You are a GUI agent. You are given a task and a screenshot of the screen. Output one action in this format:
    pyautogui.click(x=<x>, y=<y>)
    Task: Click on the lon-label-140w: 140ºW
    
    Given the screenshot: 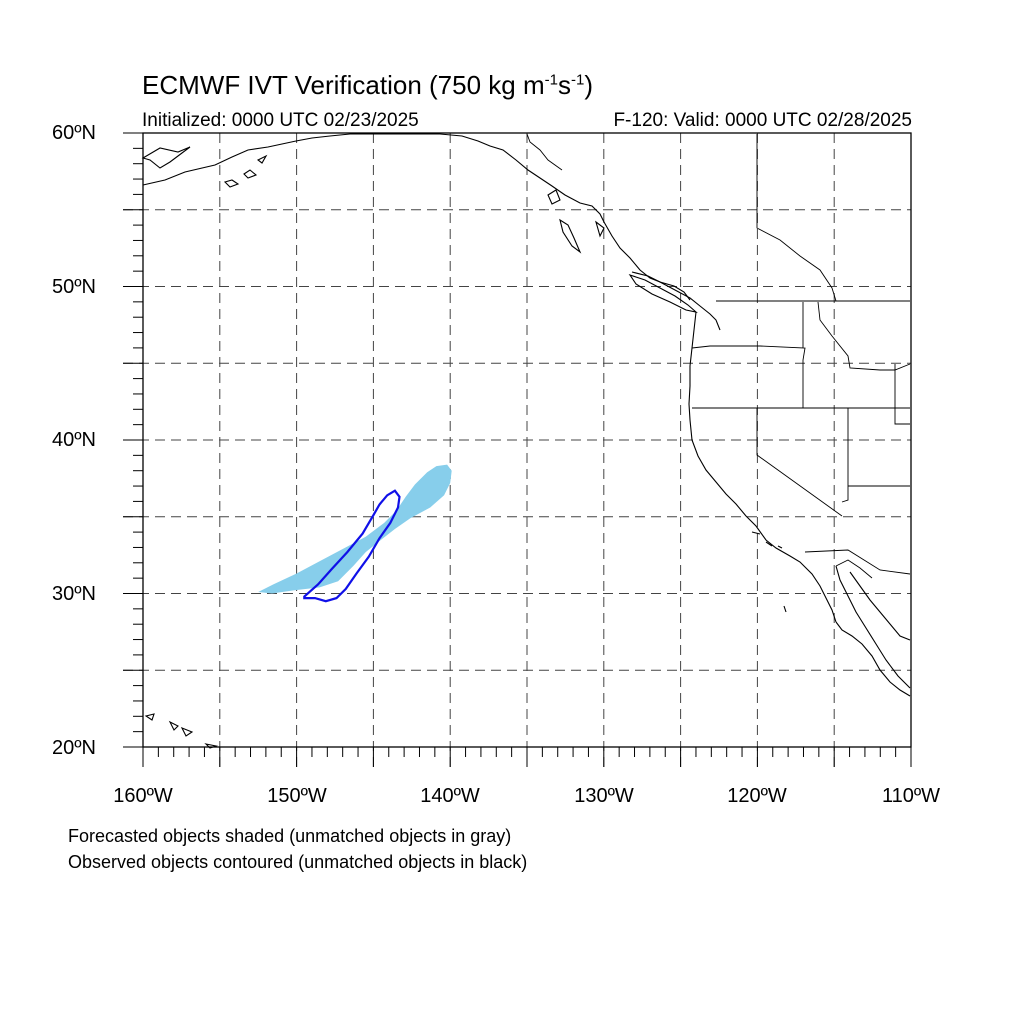 What is the action you would take?
    pyautogui.click(x=450, y=796)
    